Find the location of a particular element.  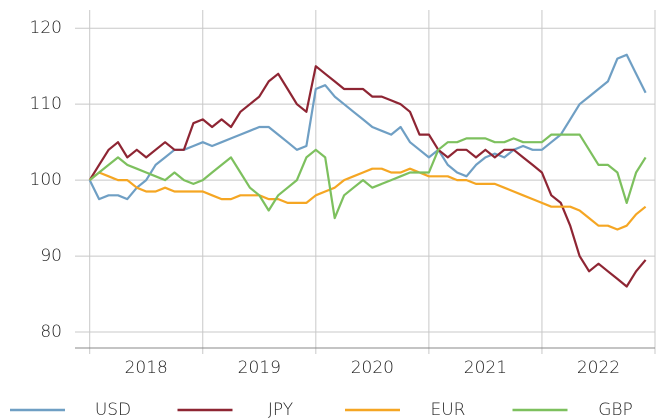

y-tick-label: 100 is located at coordinates (46, 180).